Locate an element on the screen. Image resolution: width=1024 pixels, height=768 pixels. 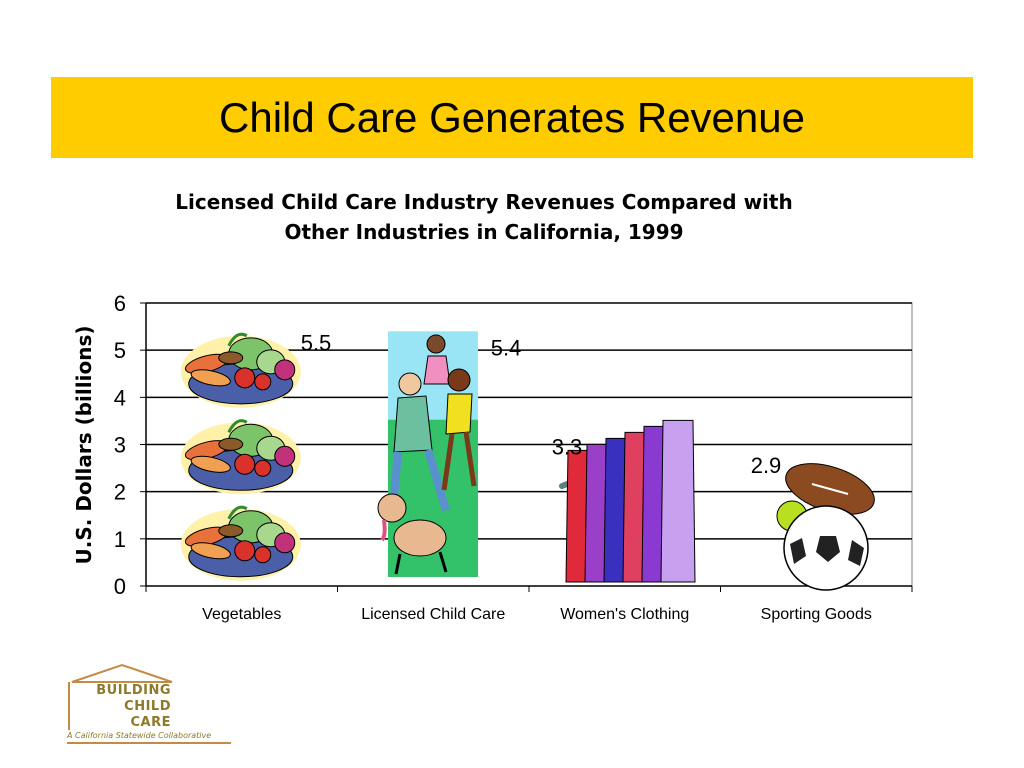
dog-head-icon is located at coordinates (392, 508).